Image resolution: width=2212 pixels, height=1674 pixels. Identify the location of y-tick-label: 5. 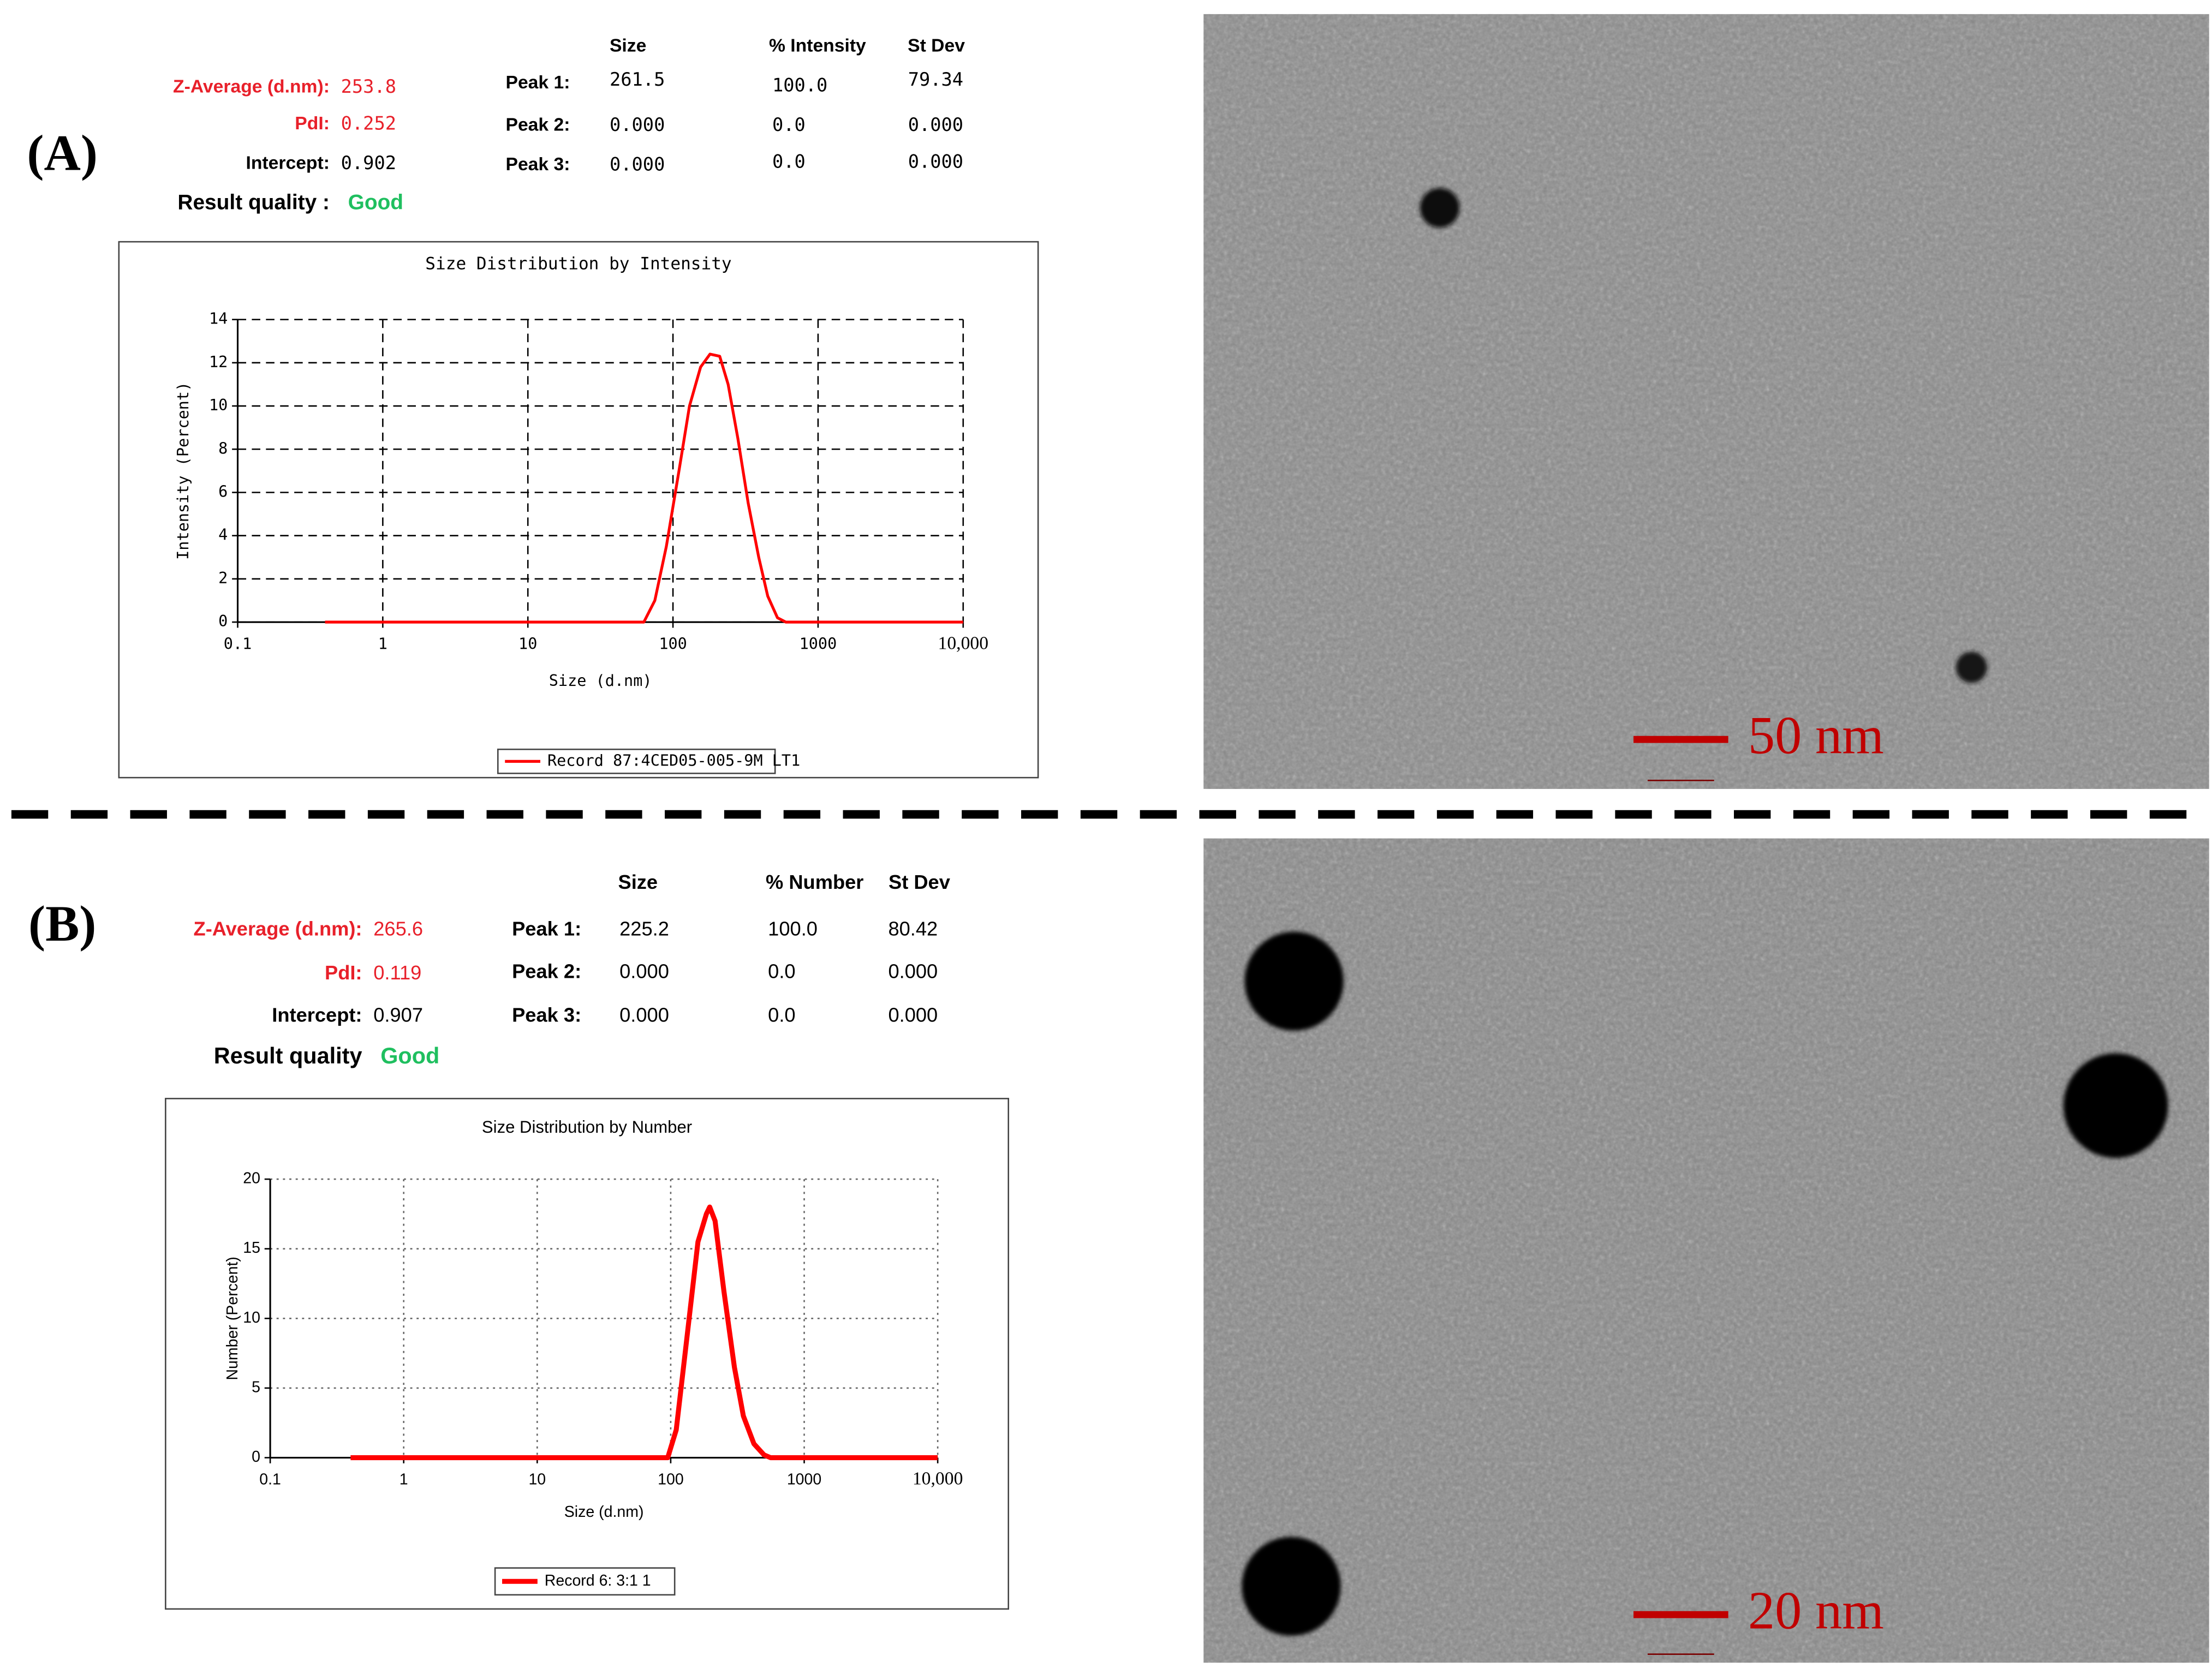
(256, 1387).